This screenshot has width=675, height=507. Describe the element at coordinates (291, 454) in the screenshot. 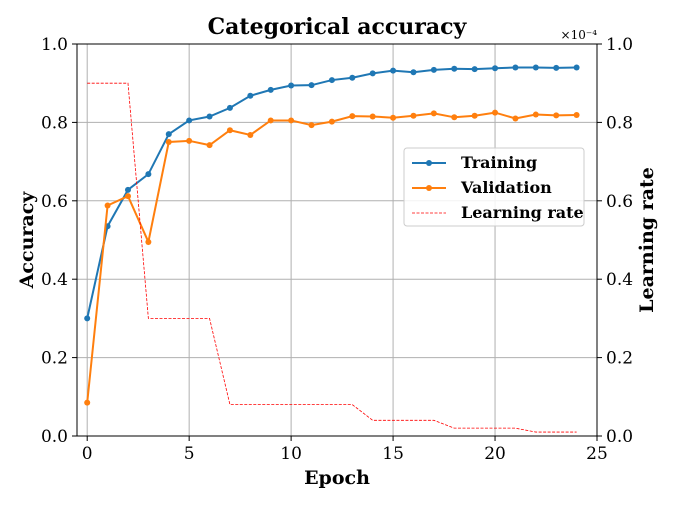

I see `x-tick-label: 10` at that location.